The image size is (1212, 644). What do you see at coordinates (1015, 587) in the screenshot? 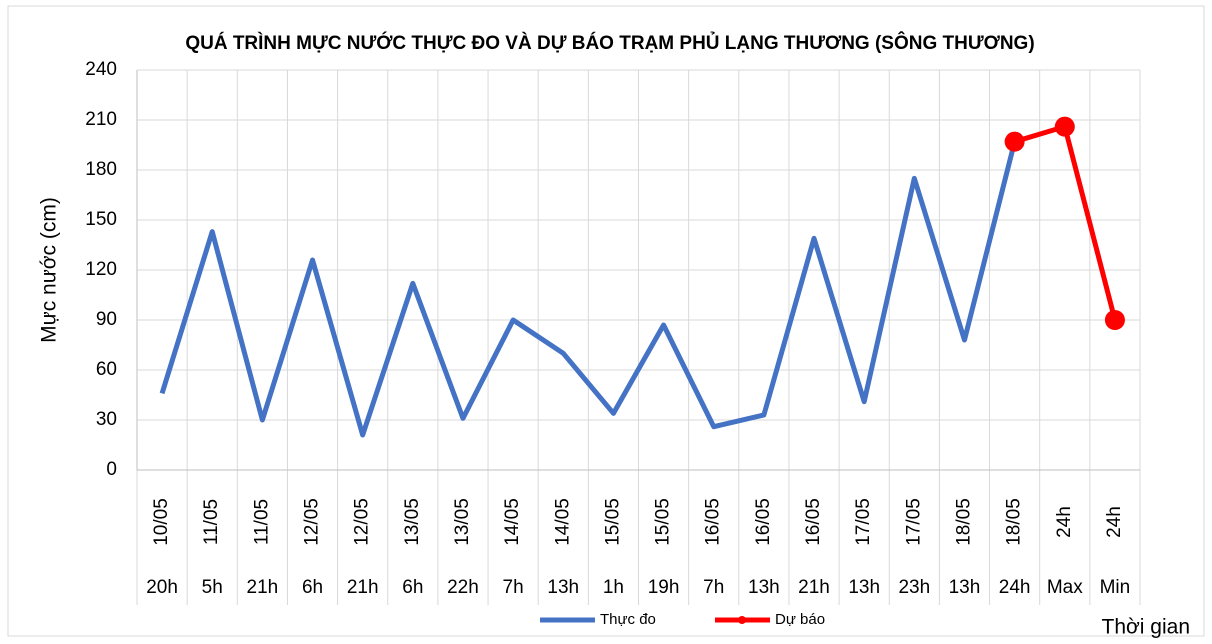
I see `x-tick-label: 24h` at bounding box center [1015, 587].